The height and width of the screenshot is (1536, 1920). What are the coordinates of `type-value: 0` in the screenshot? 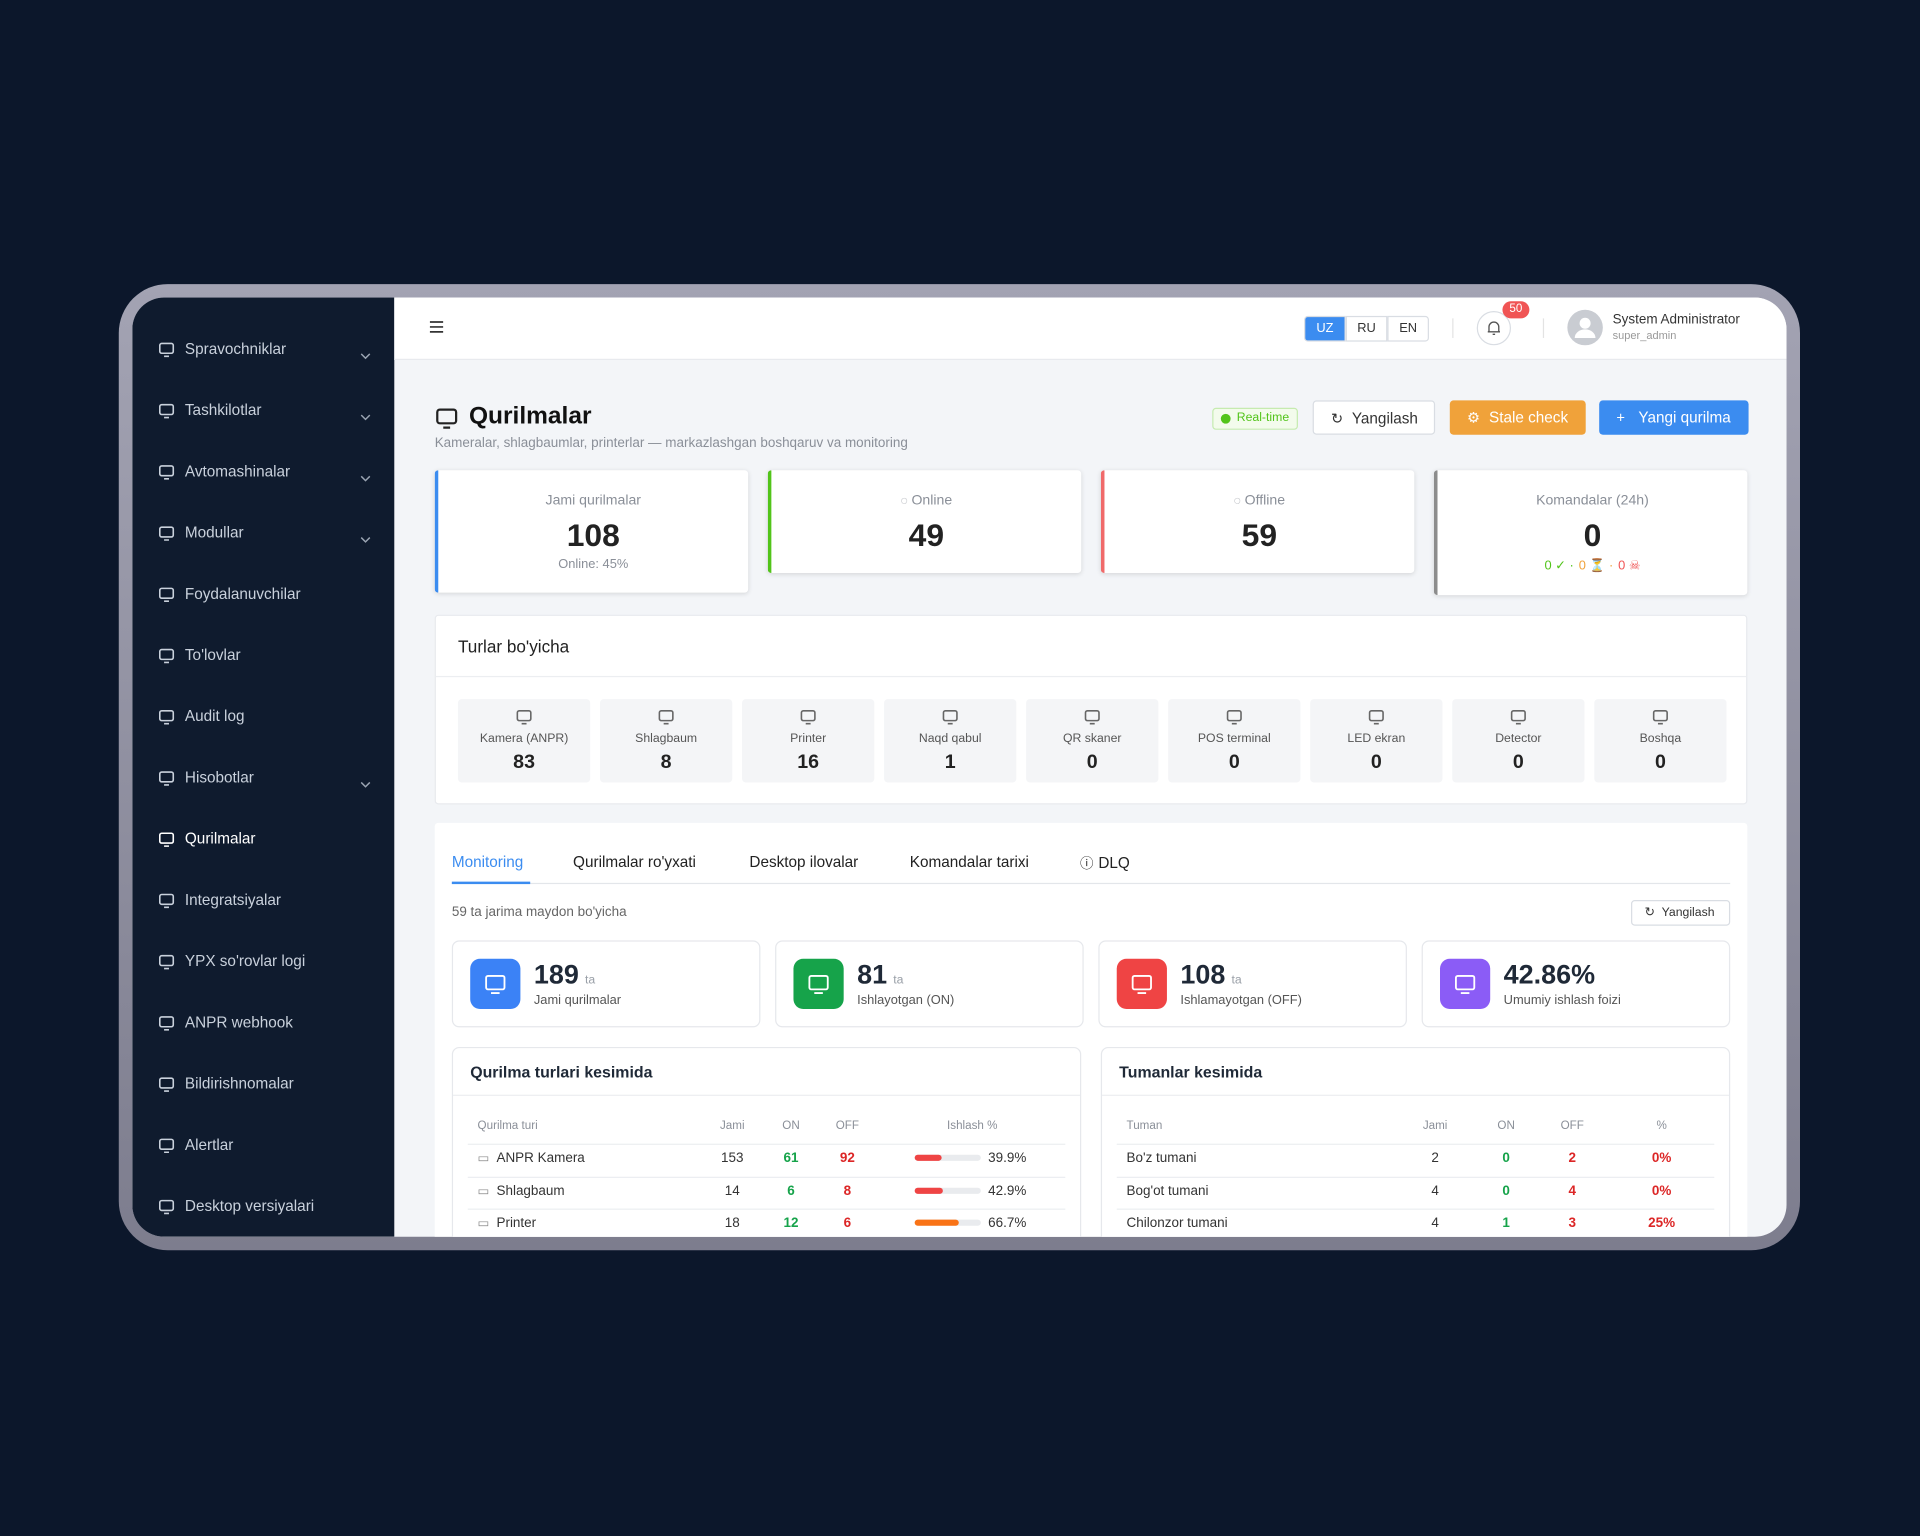 It's located at (1092, 762).